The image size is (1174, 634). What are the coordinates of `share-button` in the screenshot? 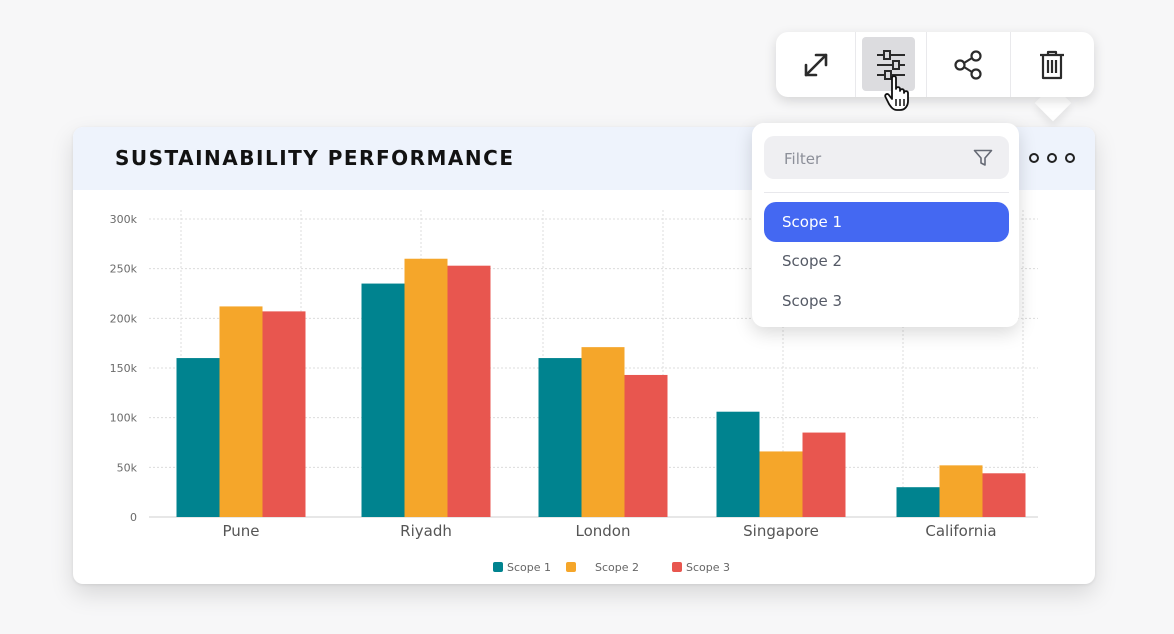 It's located at (969, 64).